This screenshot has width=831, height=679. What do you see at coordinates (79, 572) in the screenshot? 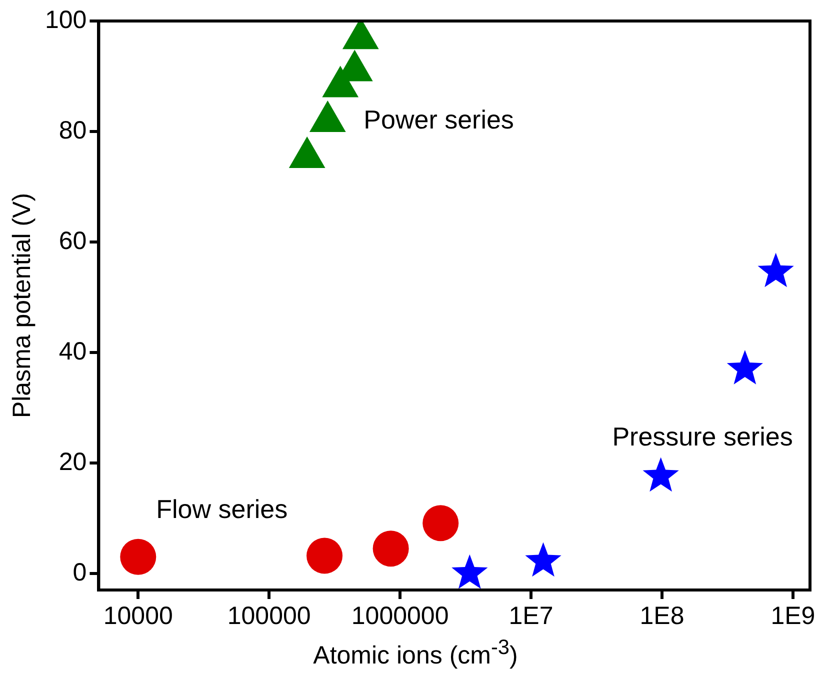
I see `y-tick-label: 0` at bounding box center [79, 572].